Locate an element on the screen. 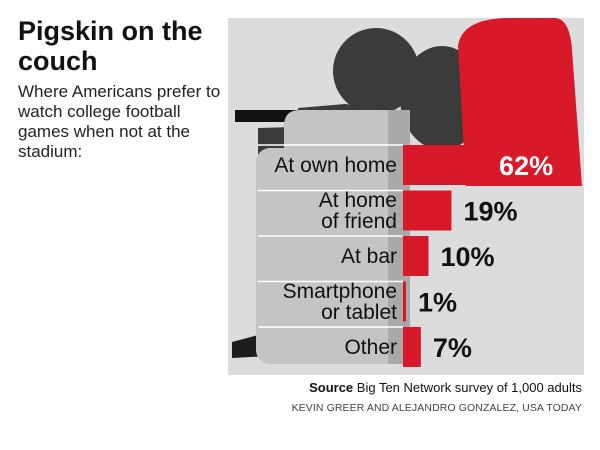  value-label: 62% is located at coordinates (526, 166).